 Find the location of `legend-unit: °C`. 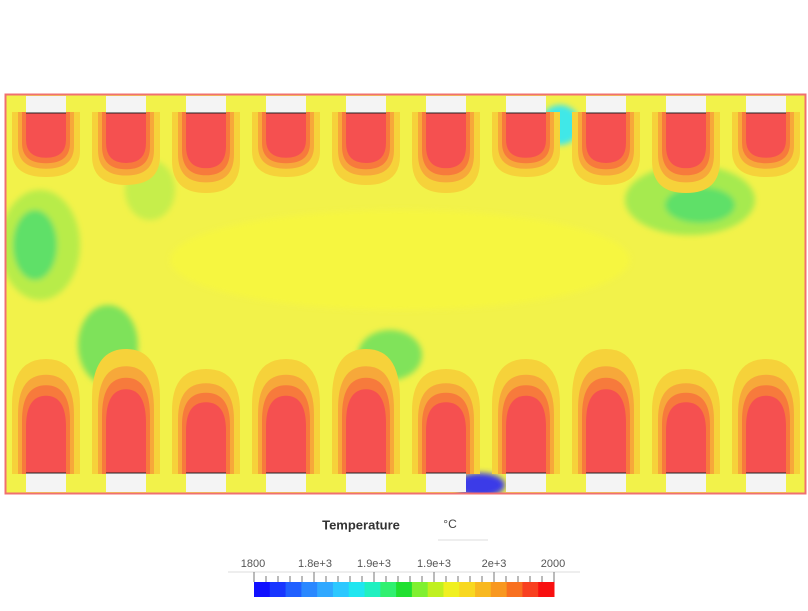

legend-unit: °C is located at coordinates (450, 524).